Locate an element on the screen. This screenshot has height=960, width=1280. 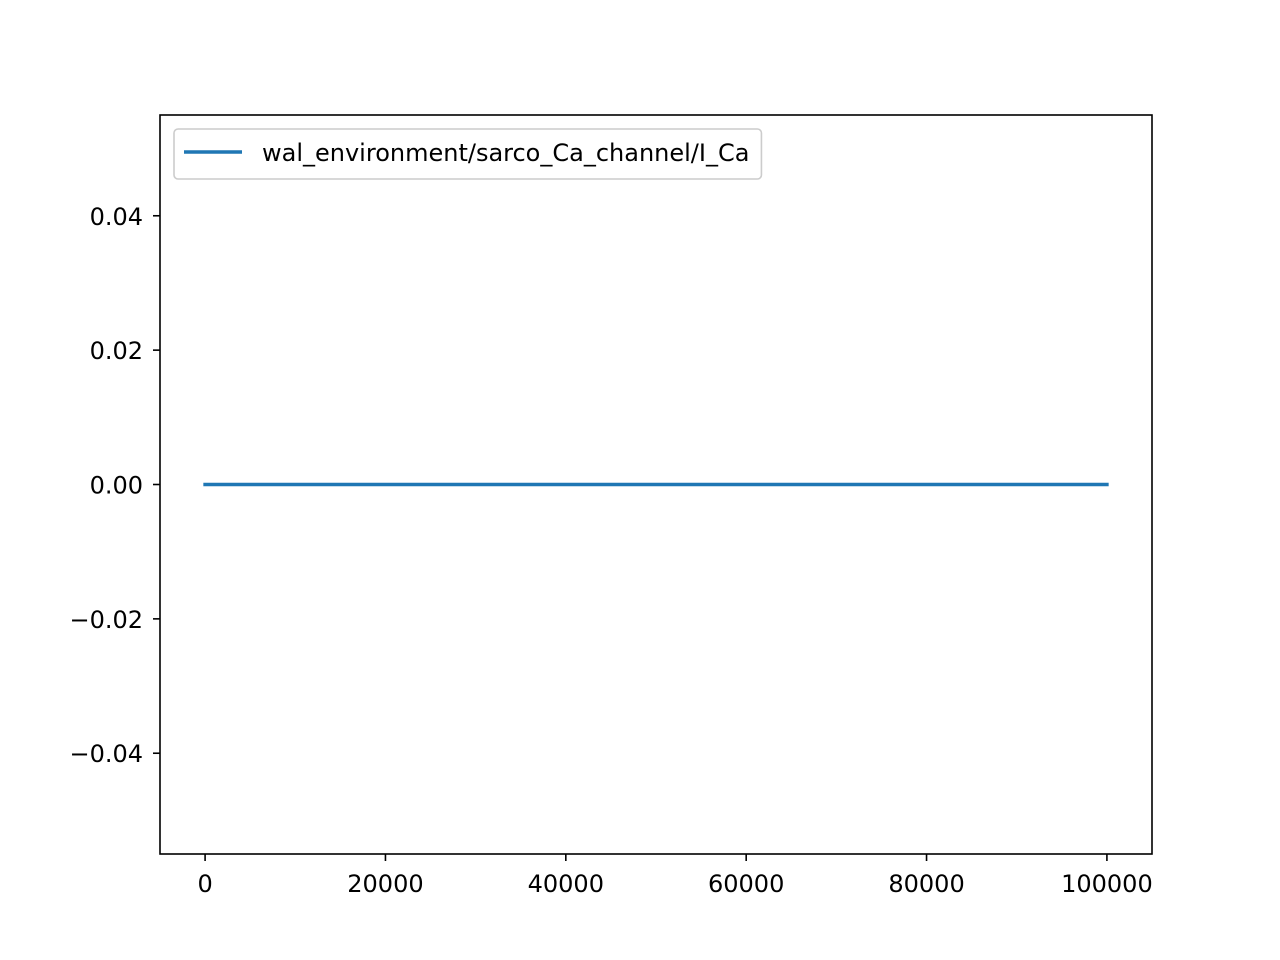
y-tick-label: 0.04 is located at coordinates (116, 217).